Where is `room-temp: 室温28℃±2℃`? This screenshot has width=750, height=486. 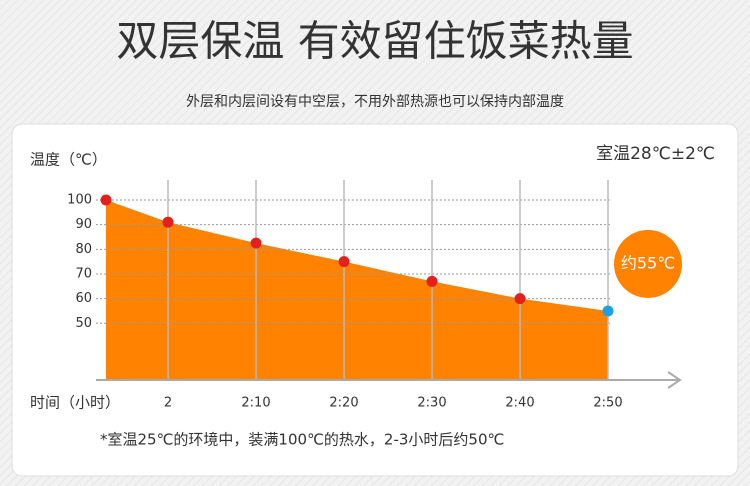 room-temp: 室温28℃±2℃ is located at coordinates (655, 154).